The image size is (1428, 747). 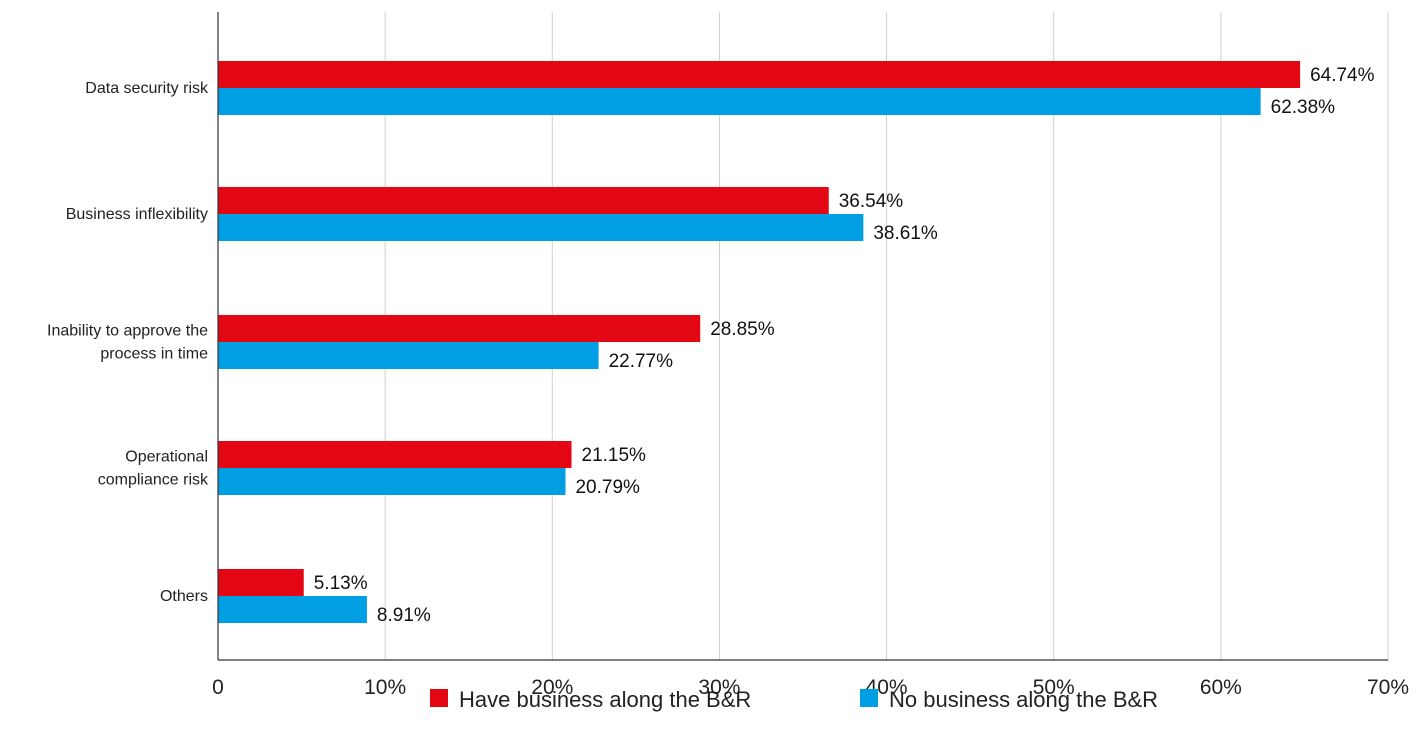 I want to click on legend-label-no-business: No business along the B&R, so click(x=1023, y=699).